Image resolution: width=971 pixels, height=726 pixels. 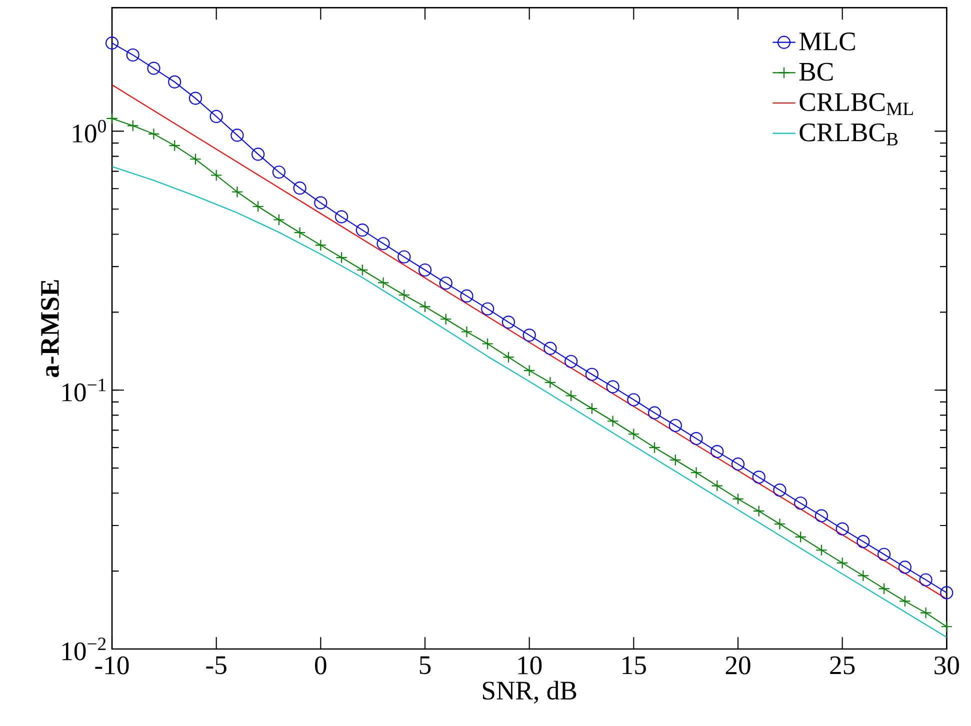 I want to click on legend-label: CRLBC$_{B}$, so click(x=849, y=134).